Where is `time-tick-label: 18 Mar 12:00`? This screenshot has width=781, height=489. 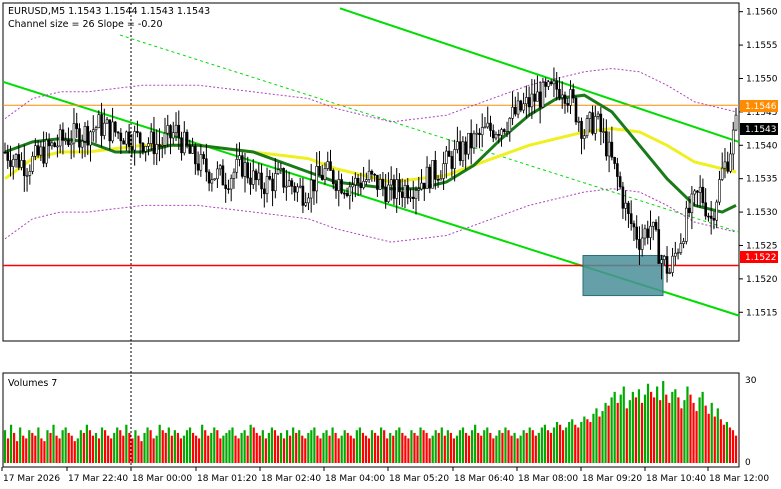 time-tick-label: 18 Mar 12:00 is located at coordinates (739, 479).